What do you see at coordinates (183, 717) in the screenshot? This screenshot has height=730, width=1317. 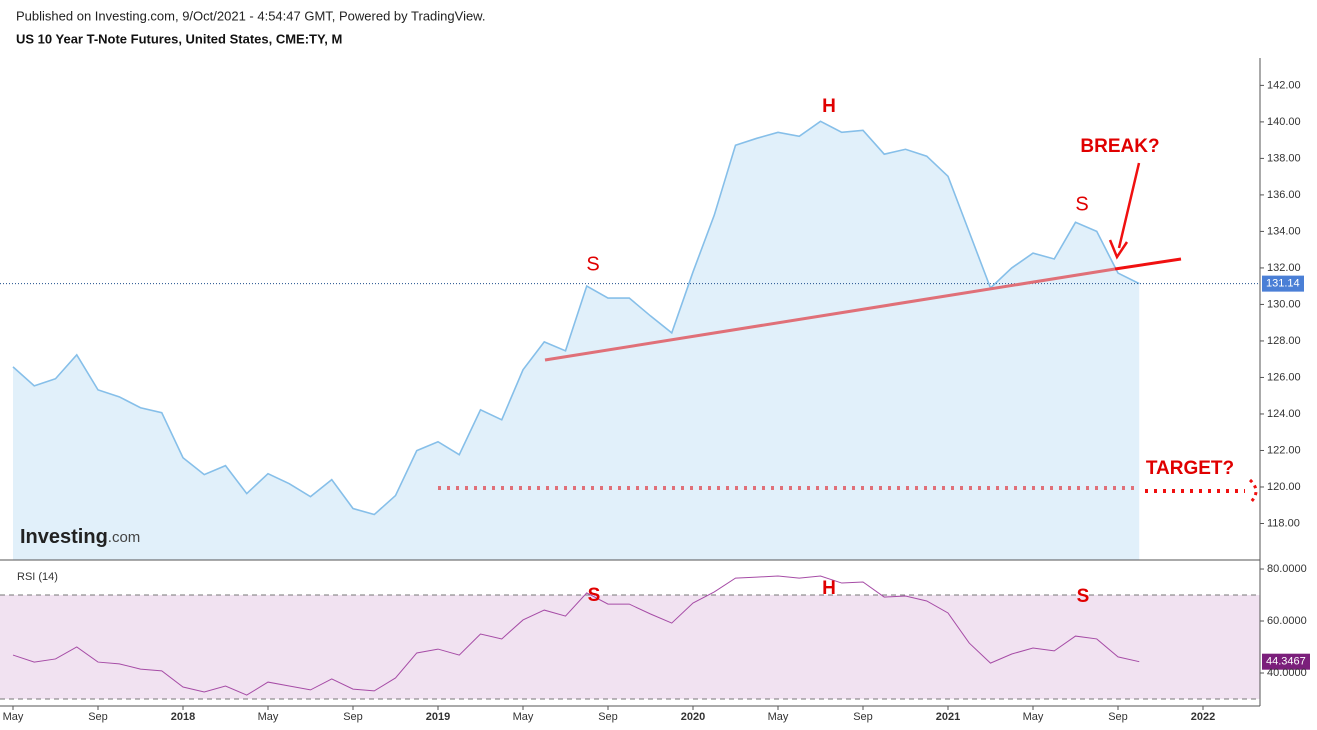 I see `x-tick-label: 2018` at bounding box center [183, 717].